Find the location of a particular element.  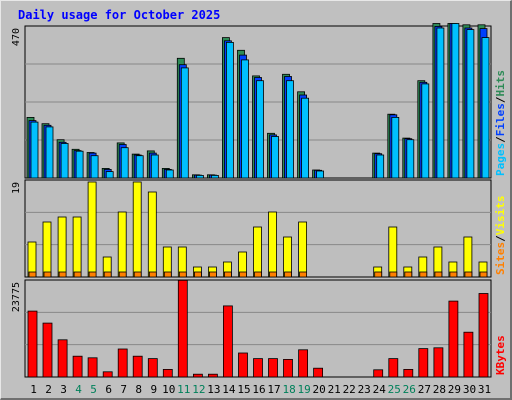

x-tick-label: 25 is located at coordinates (394, 389).